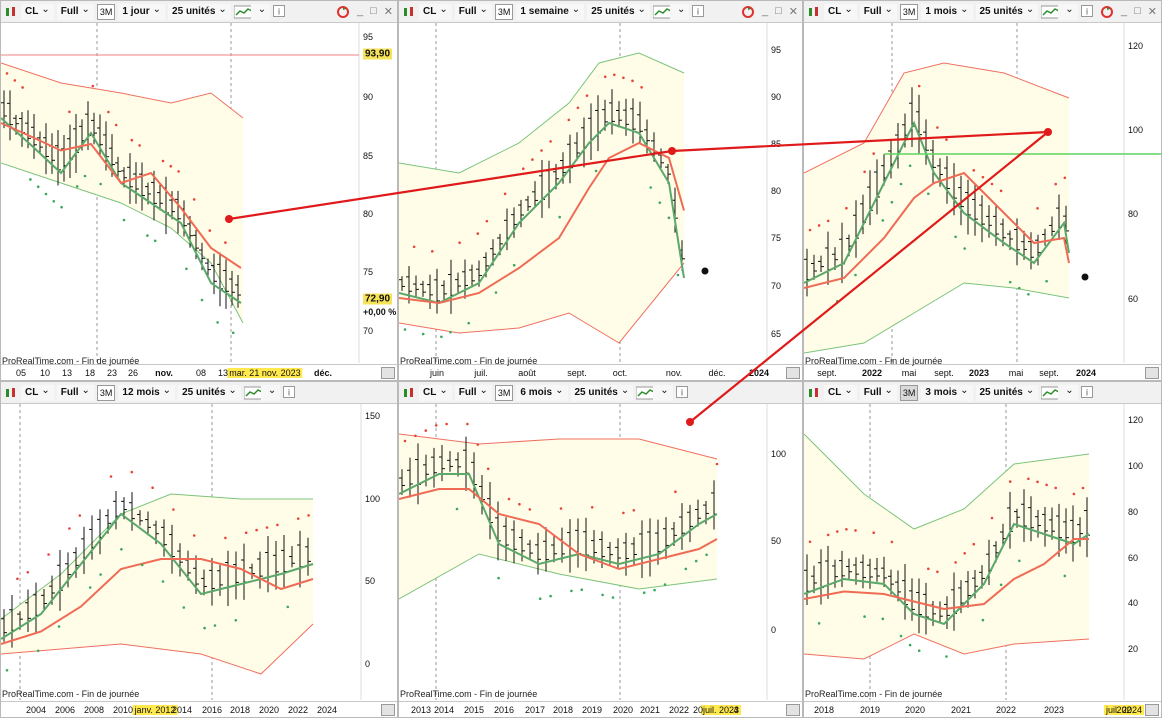 The width and height of the screenshot is (1162, 718). I want to click on timeframe-select: 12 mois, so click(147, 392).